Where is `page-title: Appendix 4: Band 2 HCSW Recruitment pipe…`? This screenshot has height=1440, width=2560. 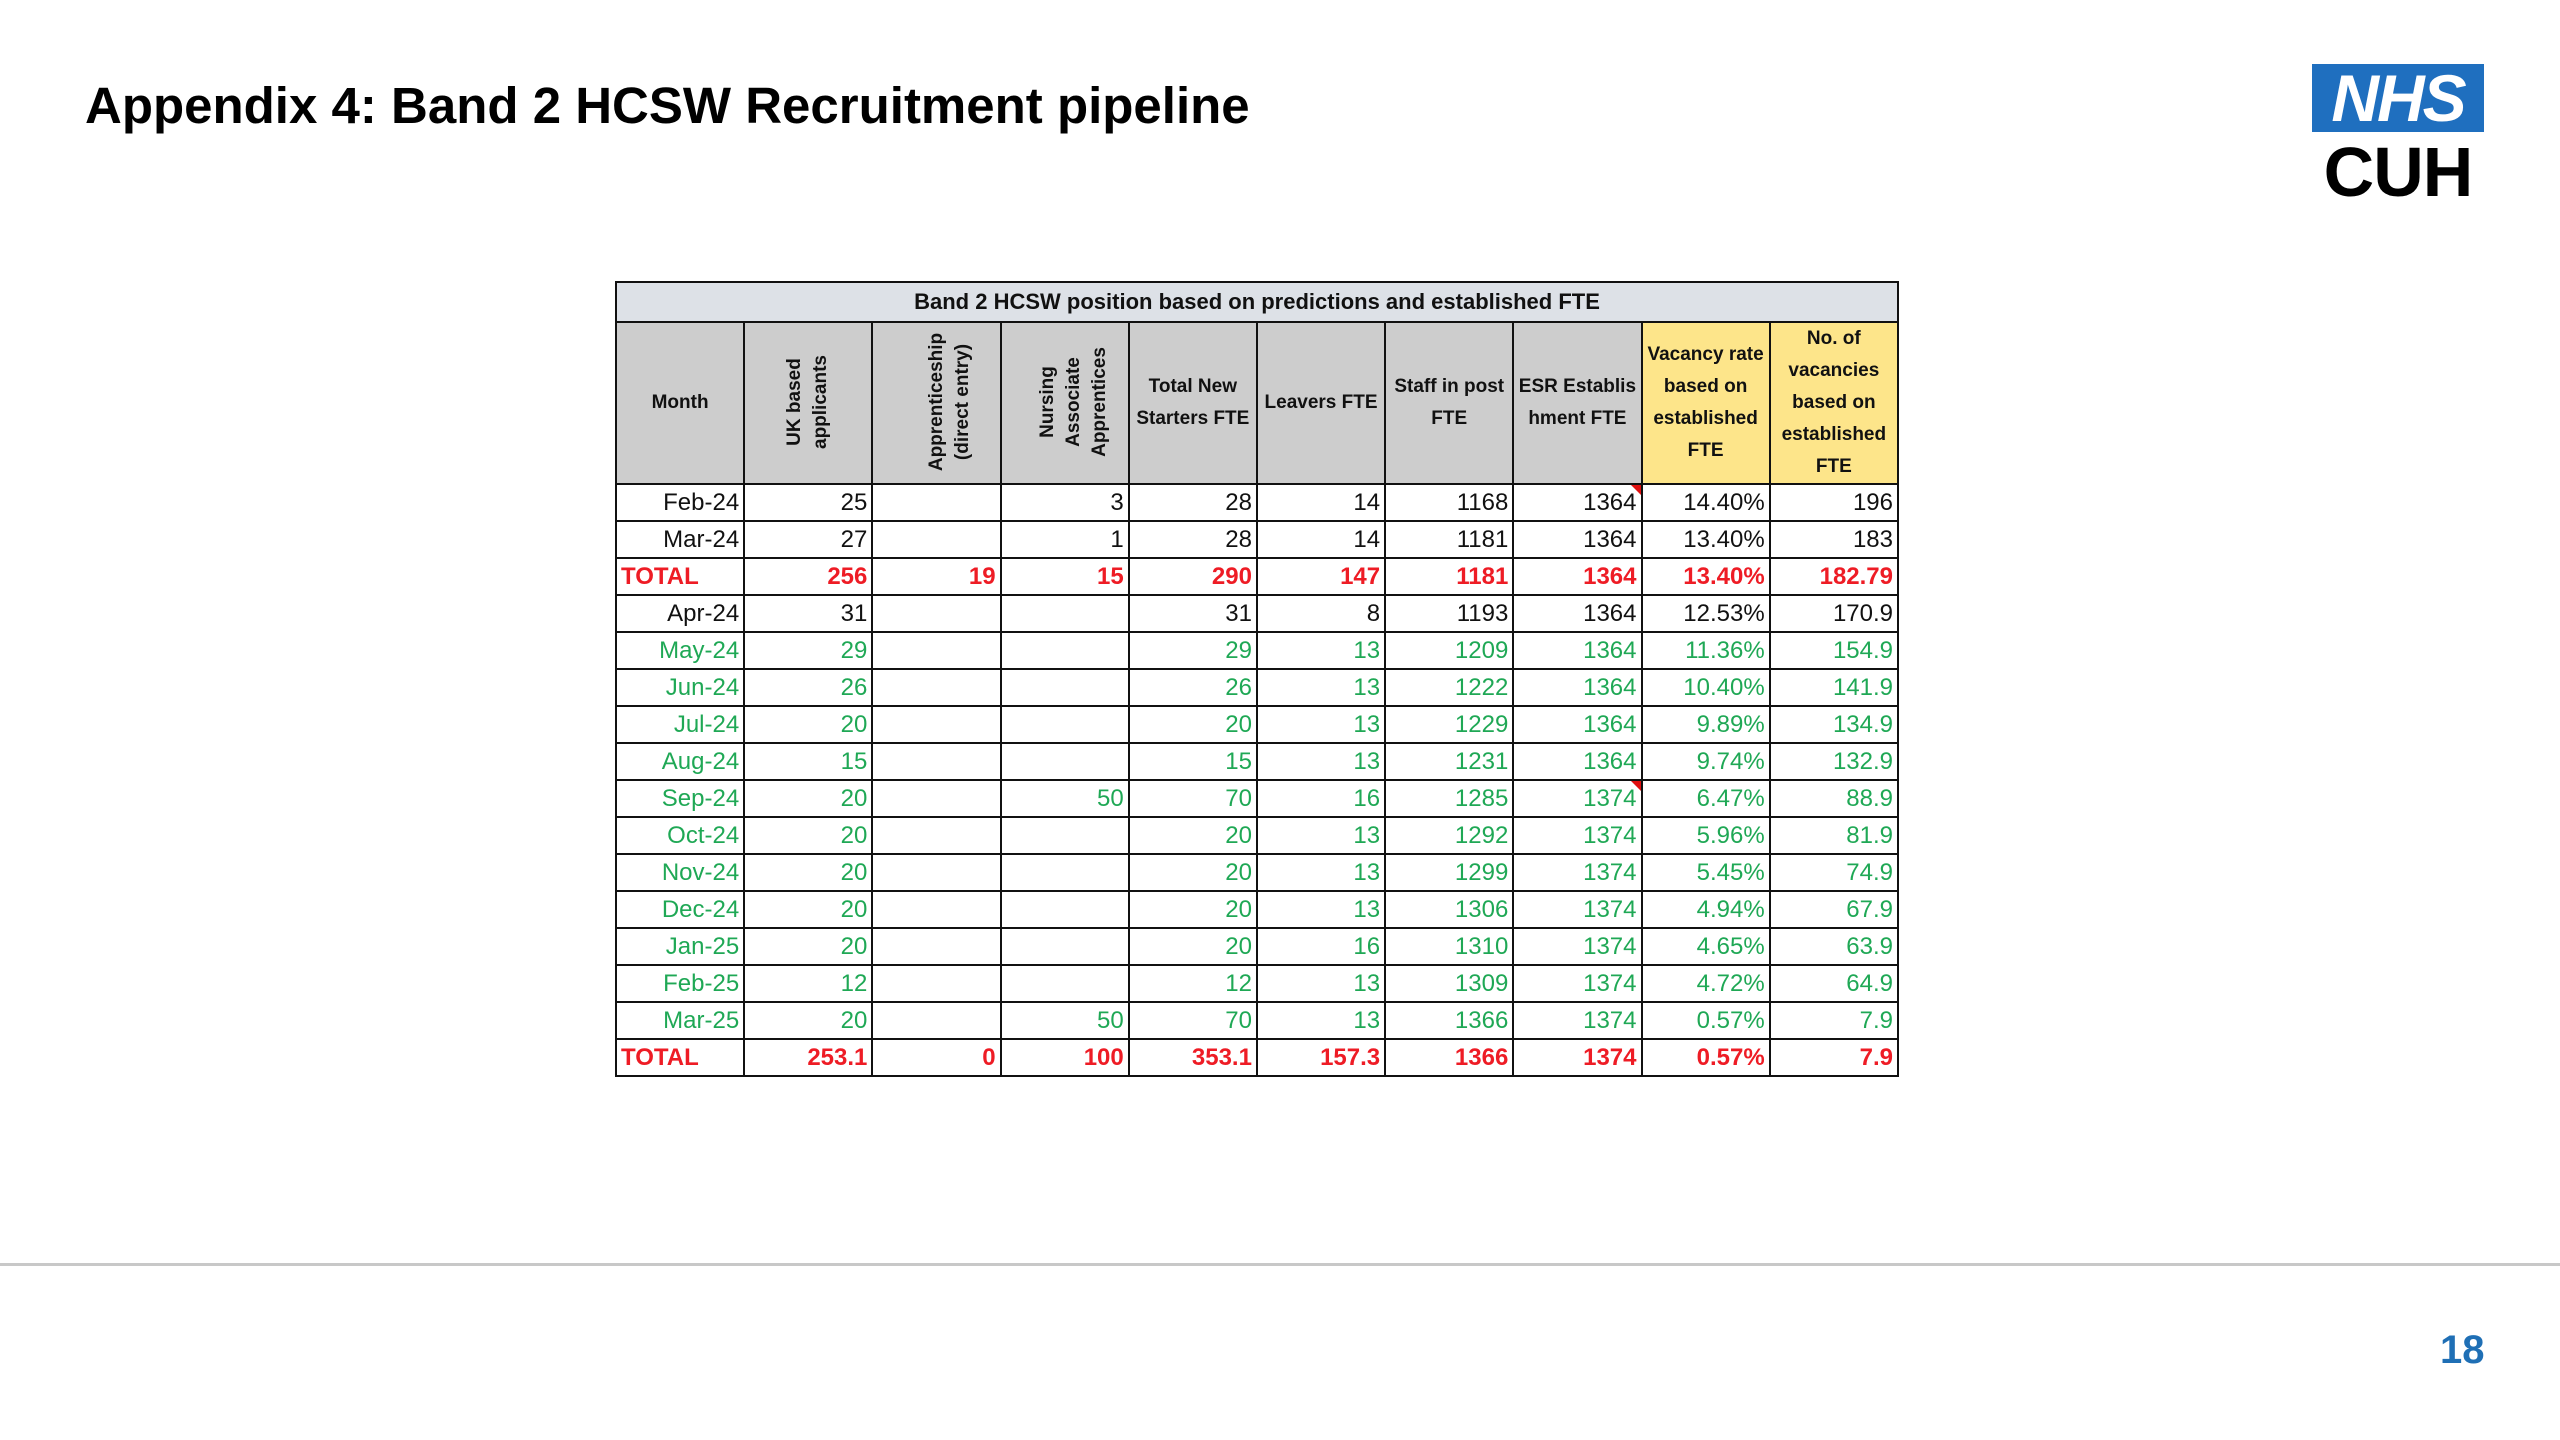
page-title: Appendix 4: Band 2 HCSW Recruitment pipe… is located at coordinates (667, 105).